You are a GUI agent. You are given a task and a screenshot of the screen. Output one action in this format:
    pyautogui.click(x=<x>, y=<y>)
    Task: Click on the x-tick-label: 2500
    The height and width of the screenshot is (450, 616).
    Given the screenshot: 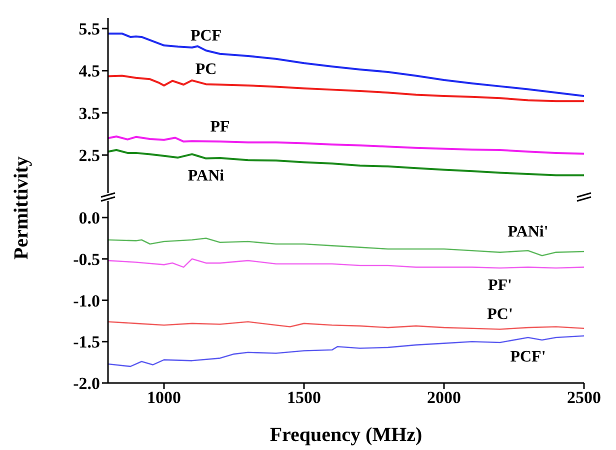 What is the action you would take?
    pyautogui.click(x=584, y=398)
    